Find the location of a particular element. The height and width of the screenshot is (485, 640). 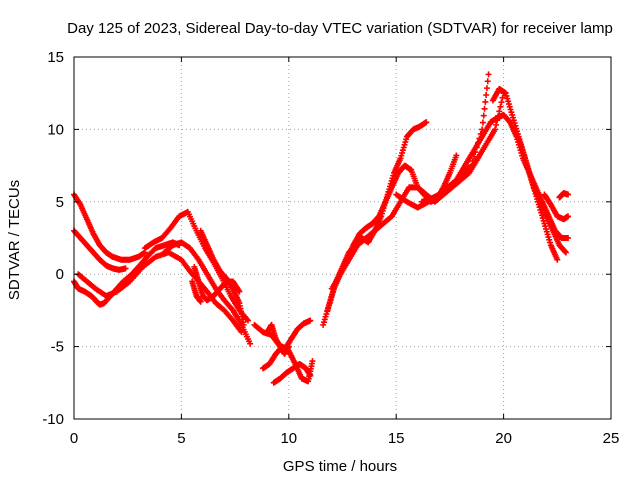

x-tick-label: 10 is located at coordinates (288, 438).